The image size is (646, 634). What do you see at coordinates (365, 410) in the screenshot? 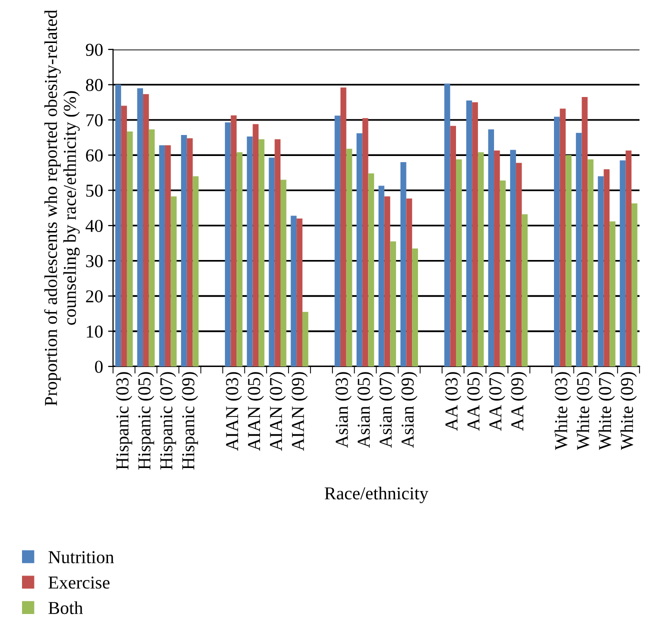
I see `x-tick-label: Asian (05)` at bounding box center [365, 410].